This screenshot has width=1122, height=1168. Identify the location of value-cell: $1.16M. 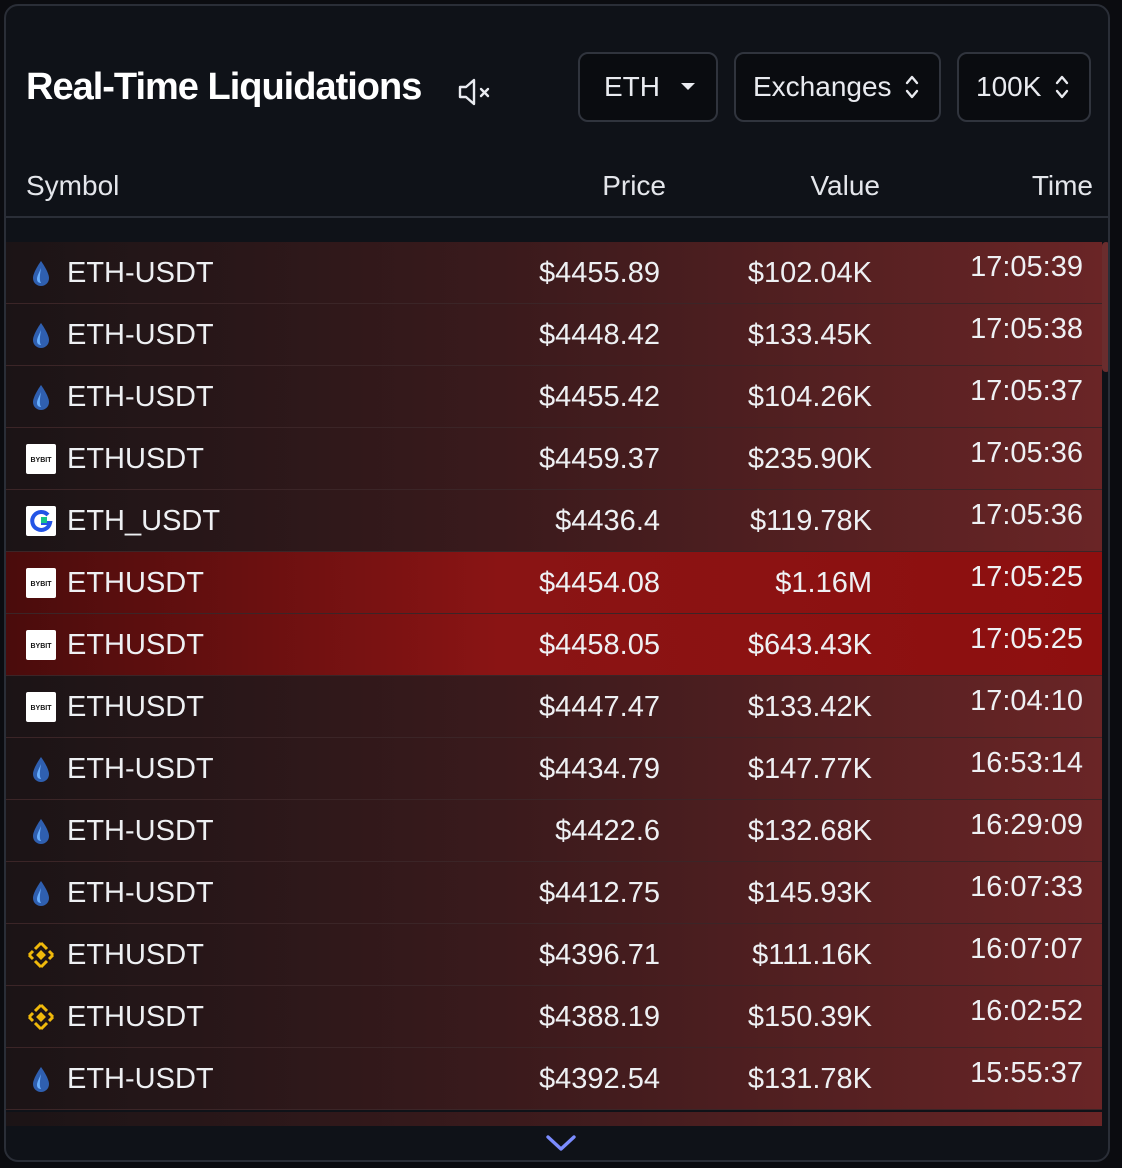
(823, 583).